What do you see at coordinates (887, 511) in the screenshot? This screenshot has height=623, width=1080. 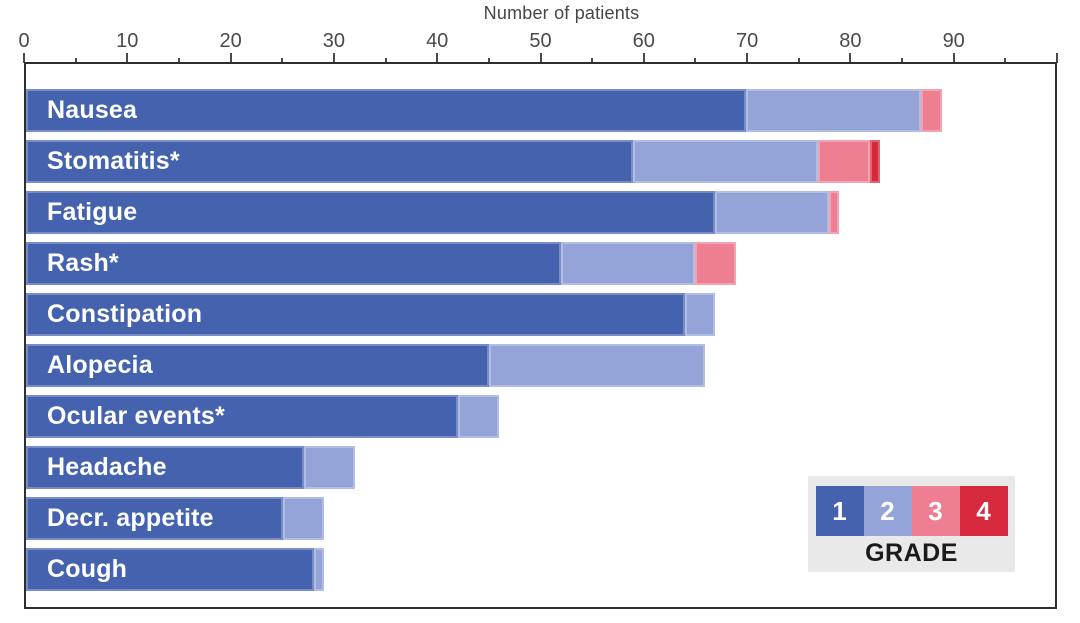 I see `legend-swatch-grade-2: 2` at bounding box center [887, 511].